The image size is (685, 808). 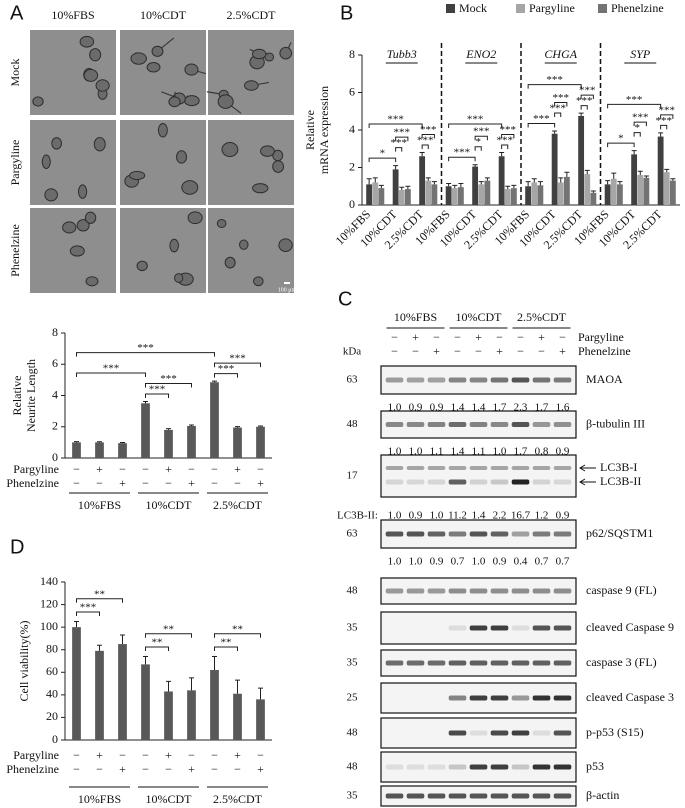 What do you see at coordinates (615, 423) in the screenshot?
I see `protein-label: β-tubulin III` at bounding box center [615, 423].